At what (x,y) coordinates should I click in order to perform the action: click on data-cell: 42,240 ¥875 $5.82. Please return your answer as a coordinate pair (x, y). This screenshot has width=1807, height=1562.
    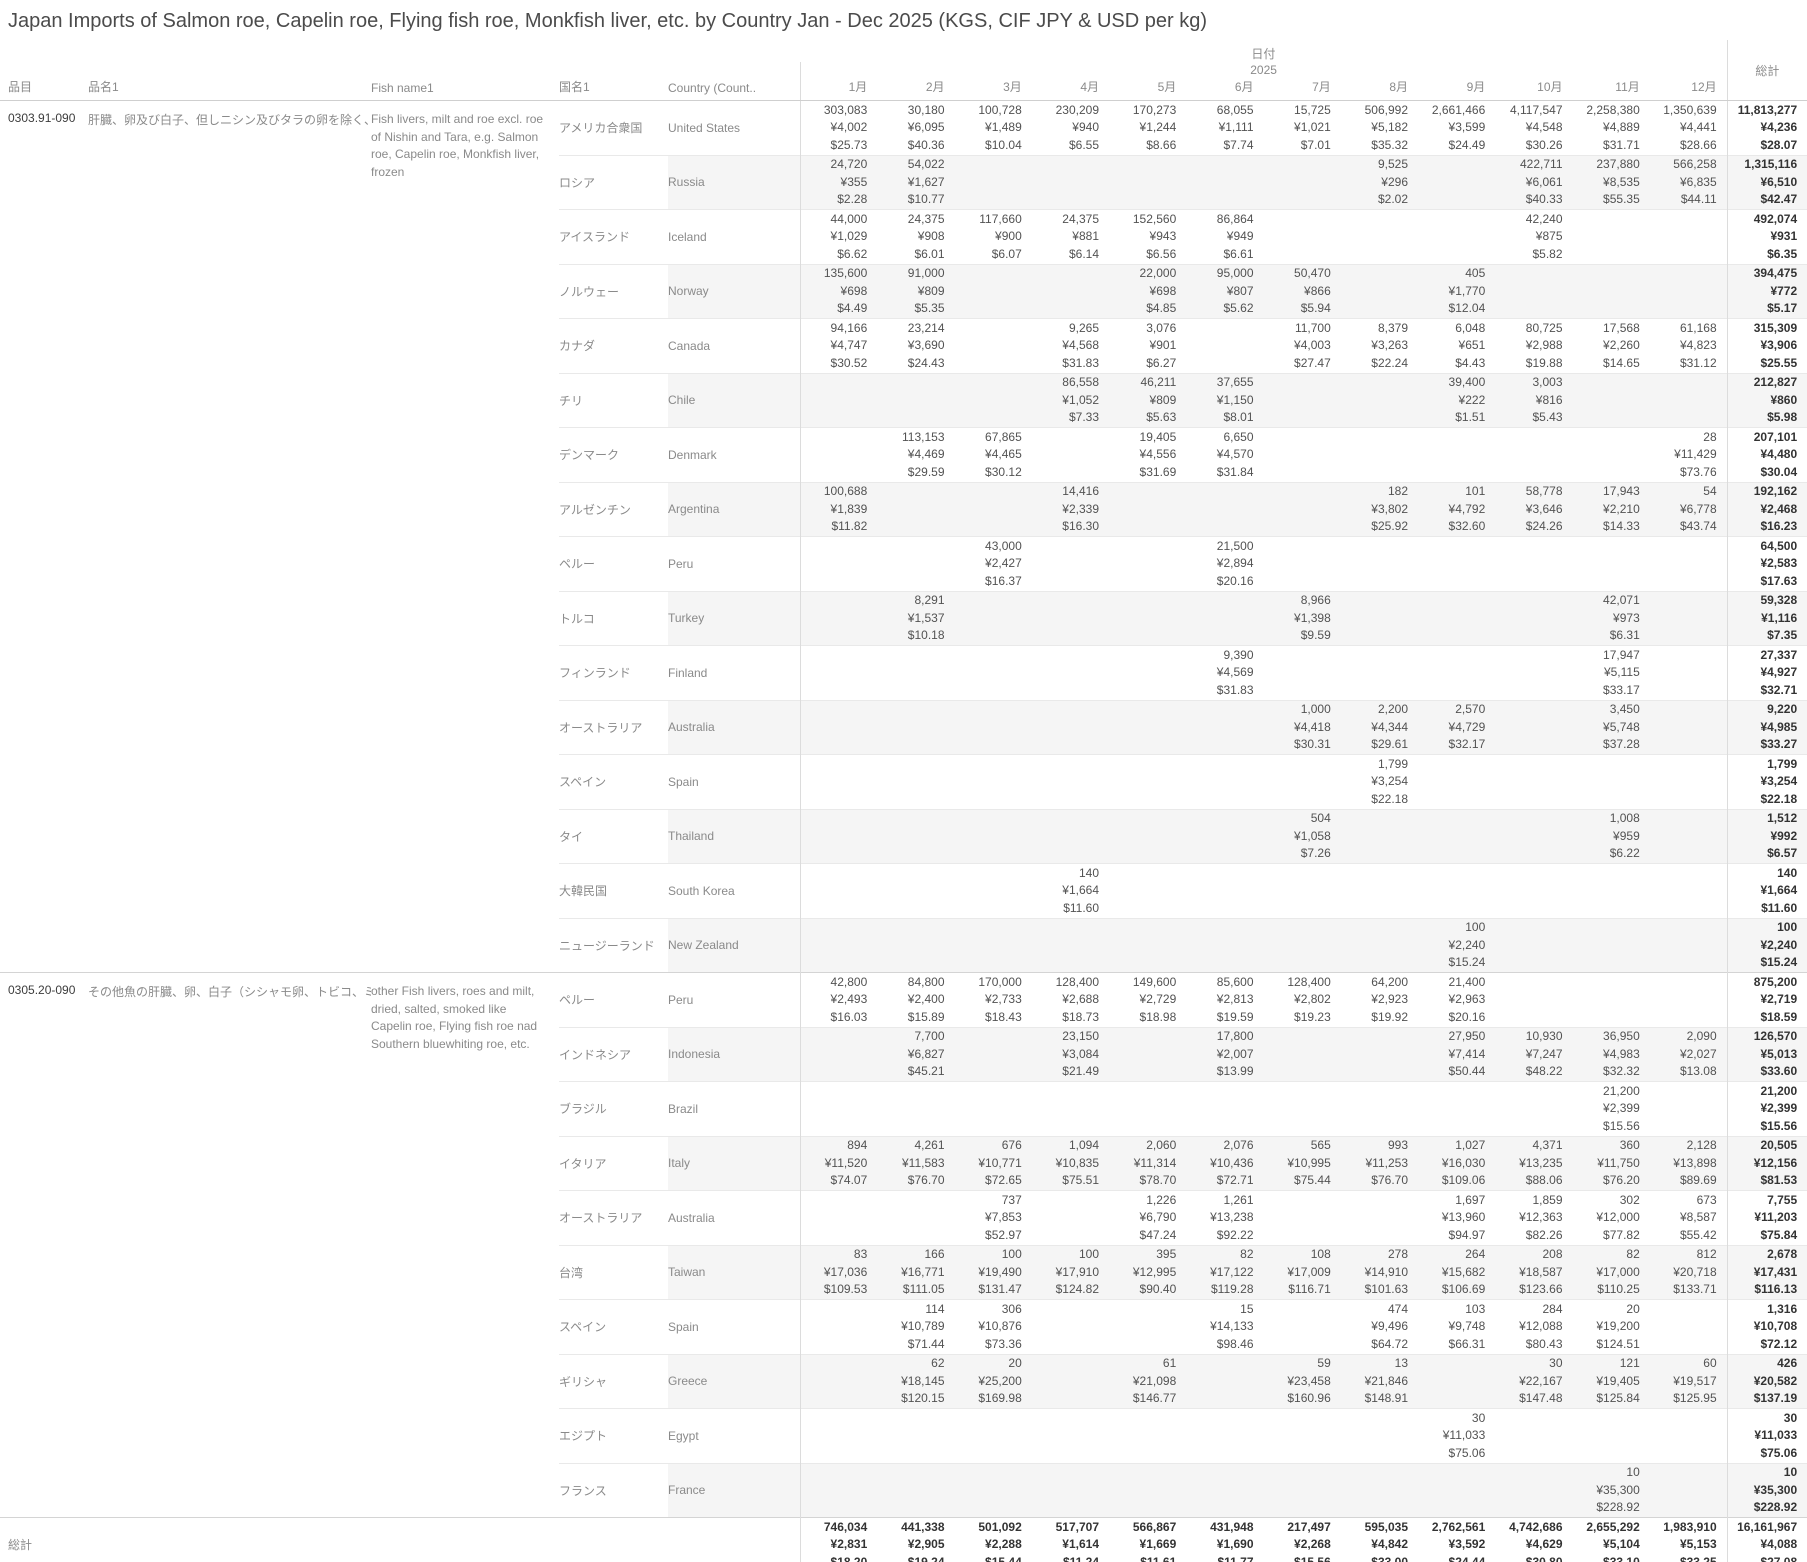
    Looking at the image, I should click on (1534, 236).